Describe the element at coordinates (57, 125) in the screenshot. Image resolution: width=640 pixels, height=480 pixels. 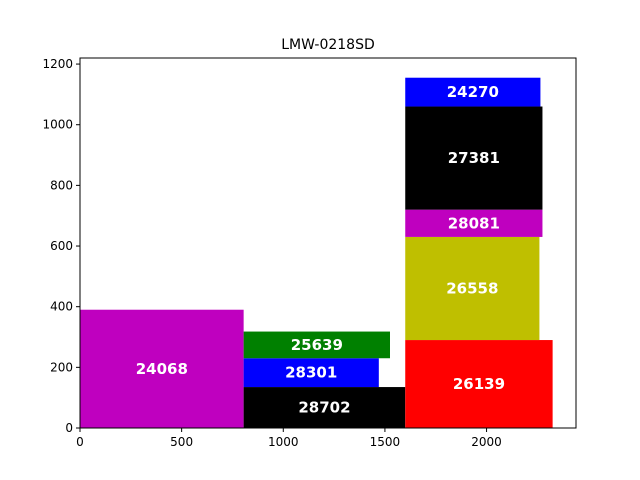
I see `y-tick-label: 1000` at that location.